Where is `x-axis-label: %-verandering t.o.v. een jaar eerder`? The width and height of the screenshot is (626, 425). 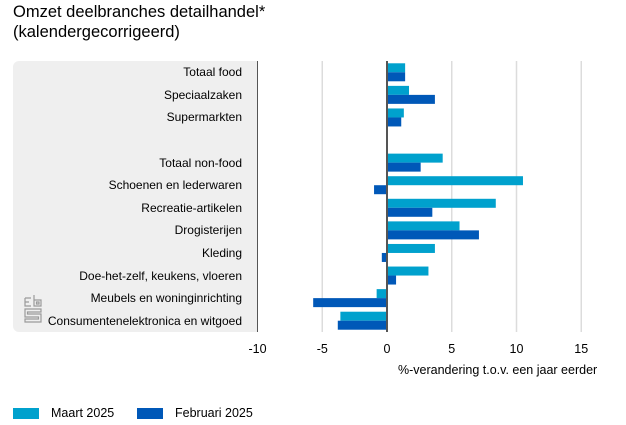 x-axis-label: %-verandering t.o.v. een jaar eerder is located at coordinates (498, 370).